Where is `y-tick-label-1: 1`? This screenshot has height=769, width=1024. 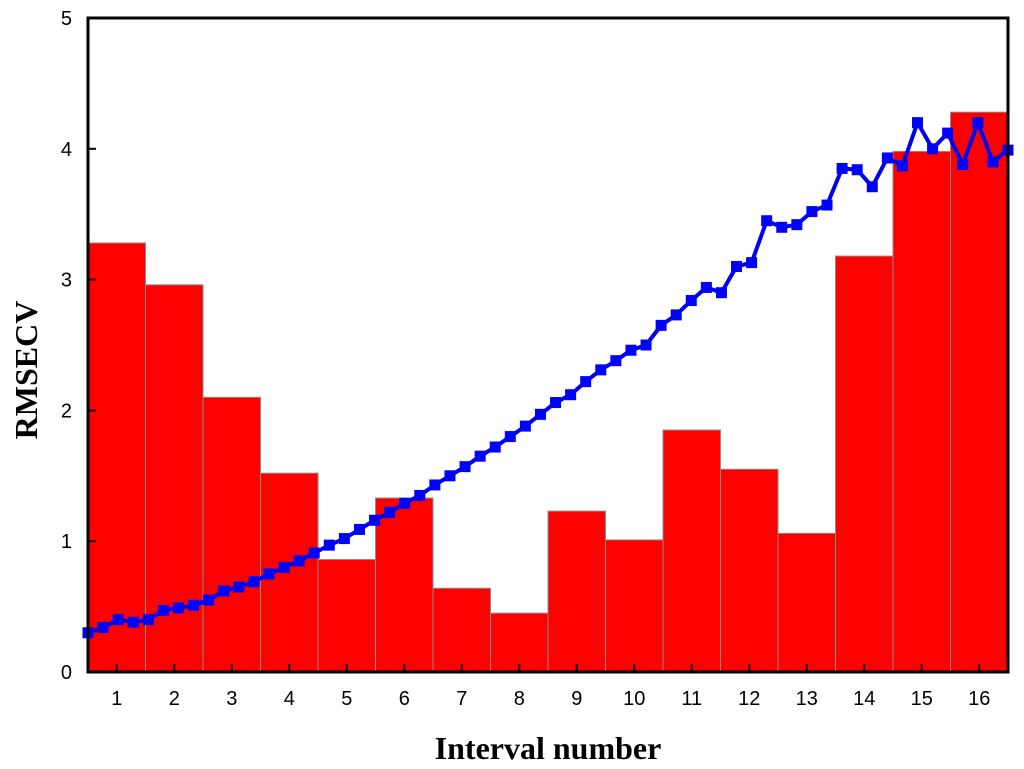 y-tick-label-1: 1 is located at coordinates (66, 542).